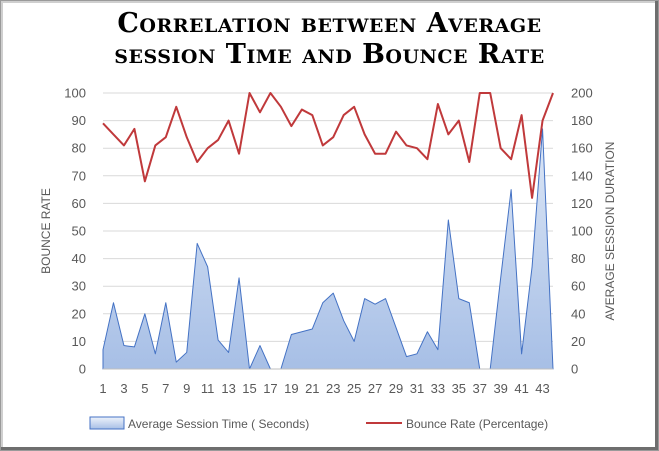 The width and height of the screenshot is (659, 451). What do you see at coordinates (582, 175) in the screenshot?
I see `y2-tick-label: 140` at bounding box center [582, 175].